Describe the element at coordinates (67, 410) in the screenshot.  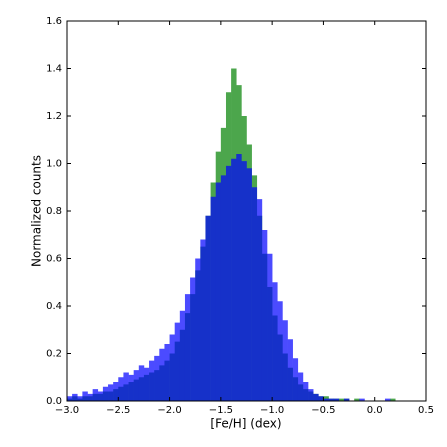
I see `x-tick-label: −3.0` at that location.